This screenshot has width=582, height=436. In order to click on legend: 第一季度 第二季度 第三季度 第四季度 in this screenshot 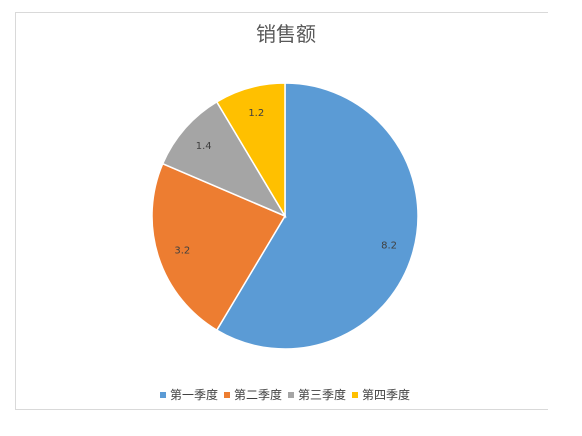, I will do `click(288, 394)`.